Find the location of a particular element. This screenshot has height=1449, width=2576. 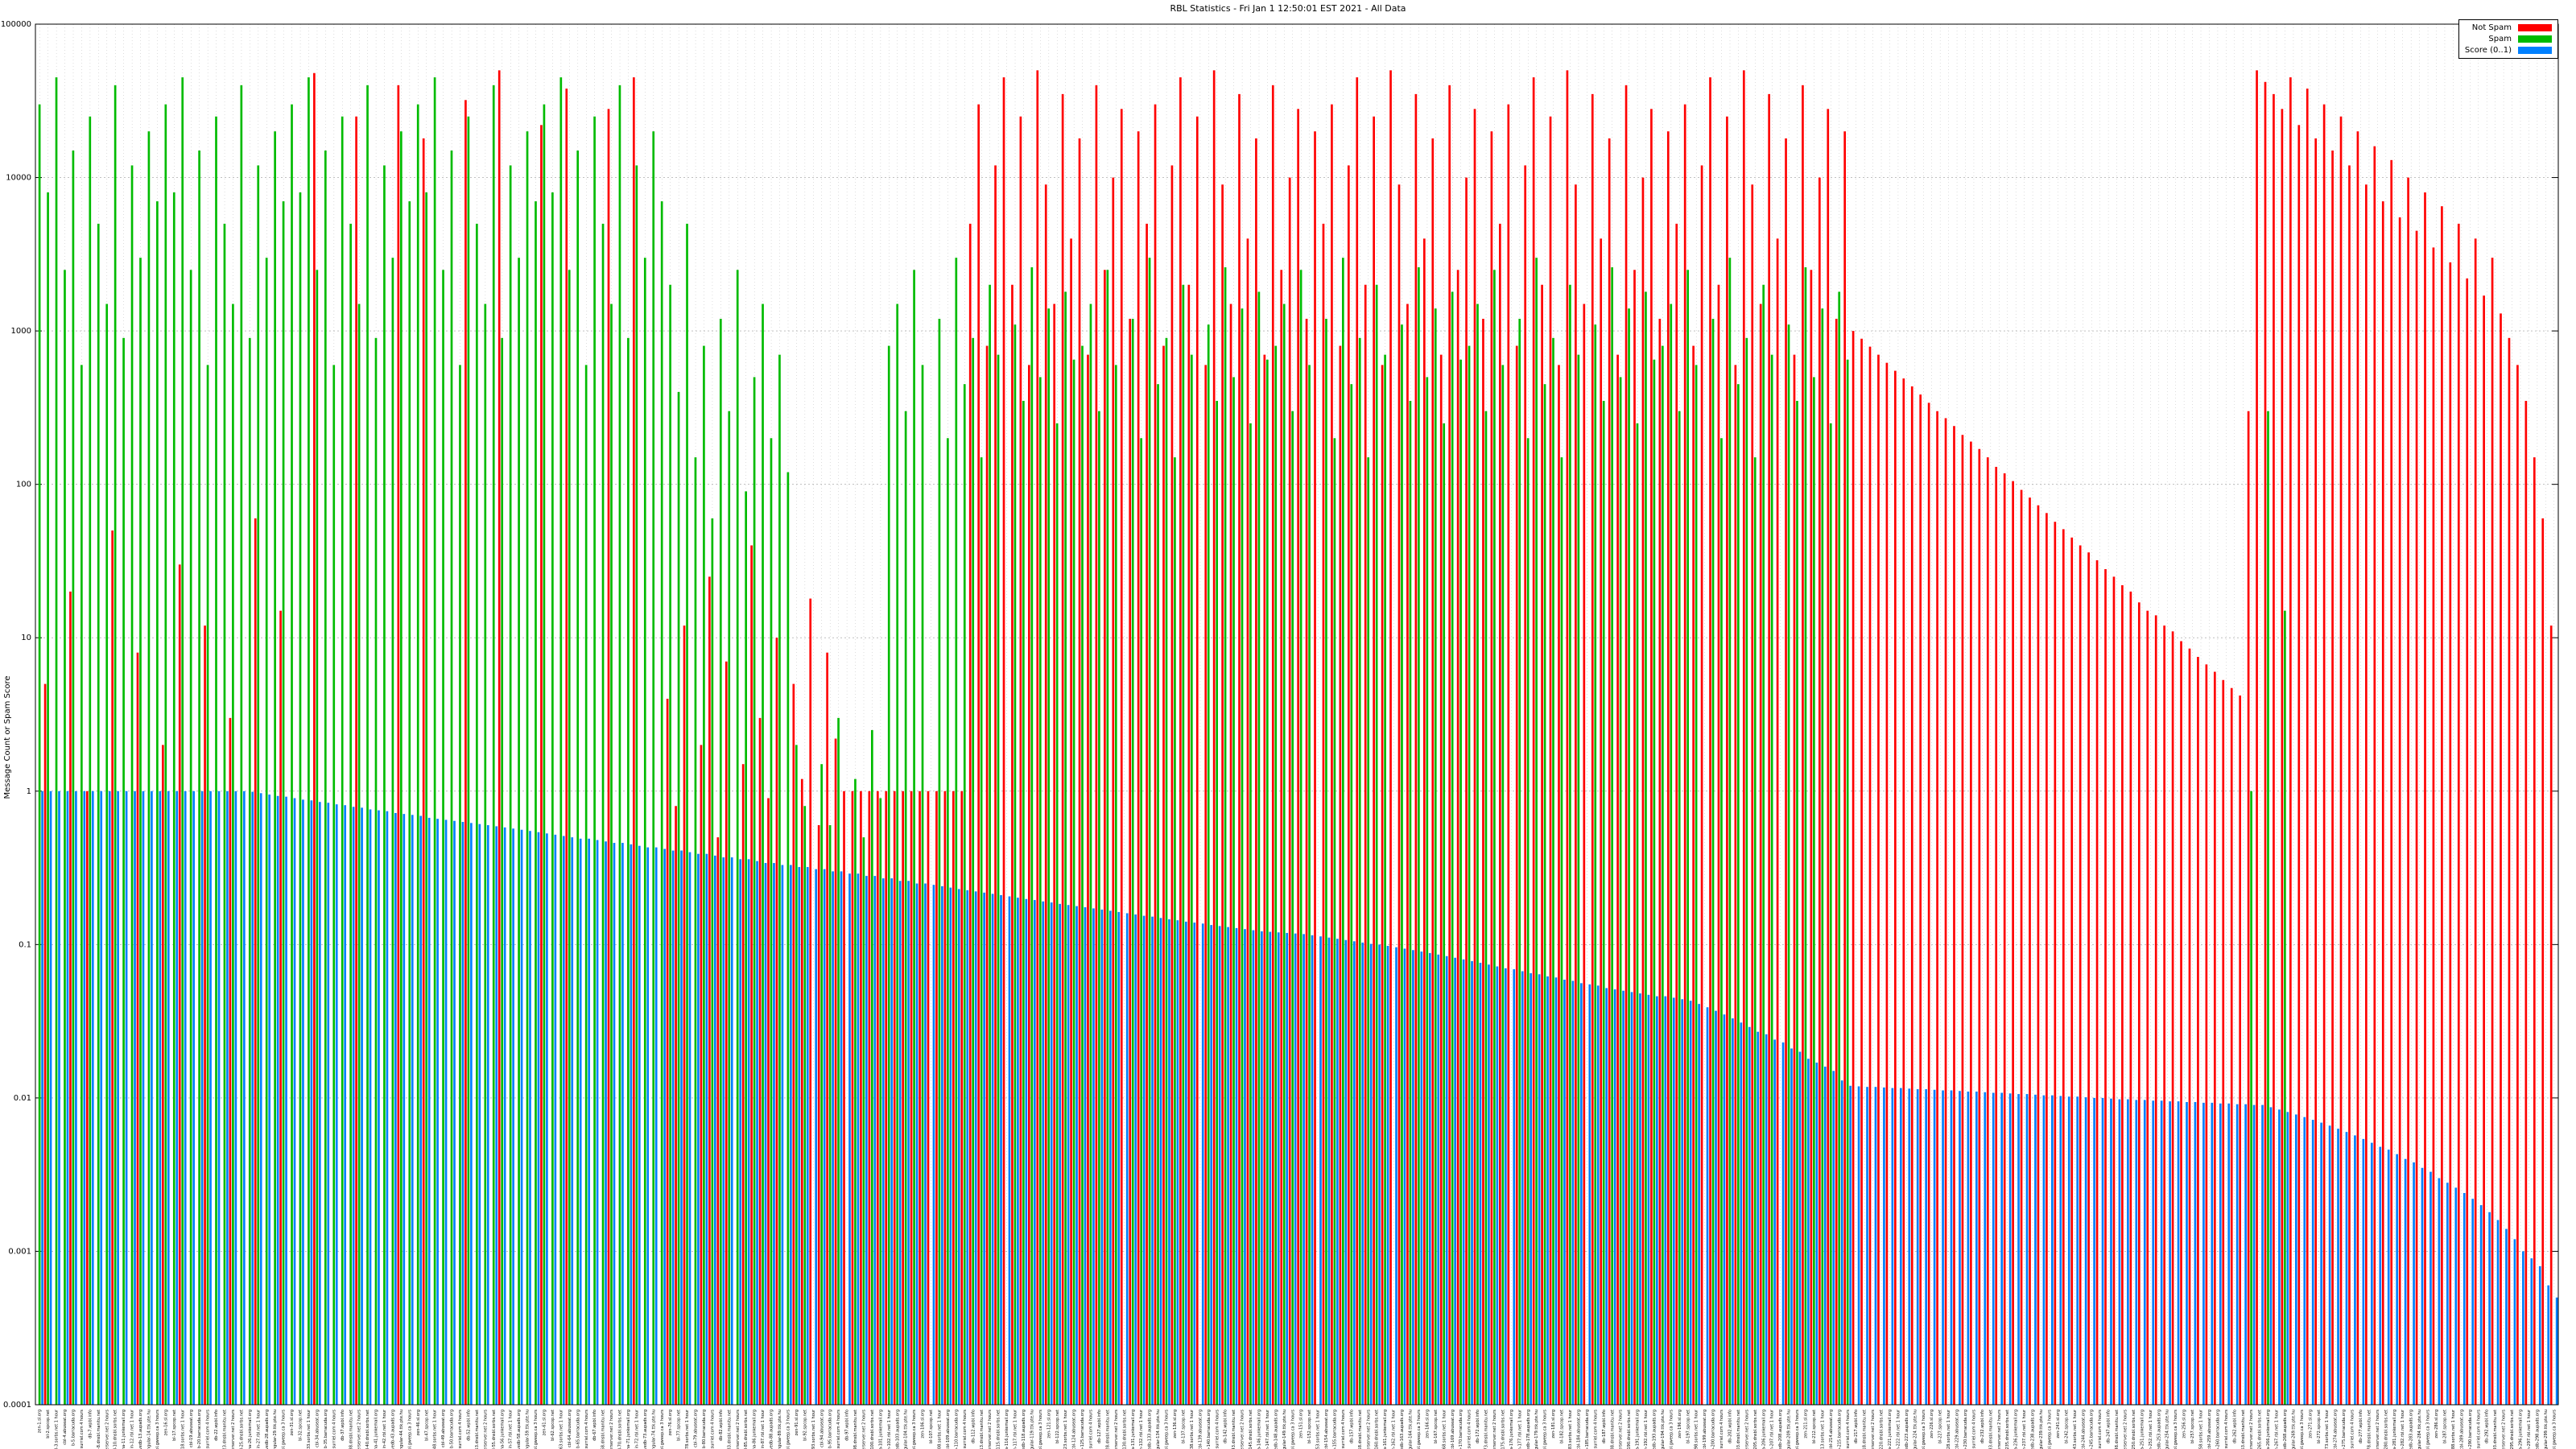

svg-text: db-292.wpbl.info is located at coordinates (2487, 1426).